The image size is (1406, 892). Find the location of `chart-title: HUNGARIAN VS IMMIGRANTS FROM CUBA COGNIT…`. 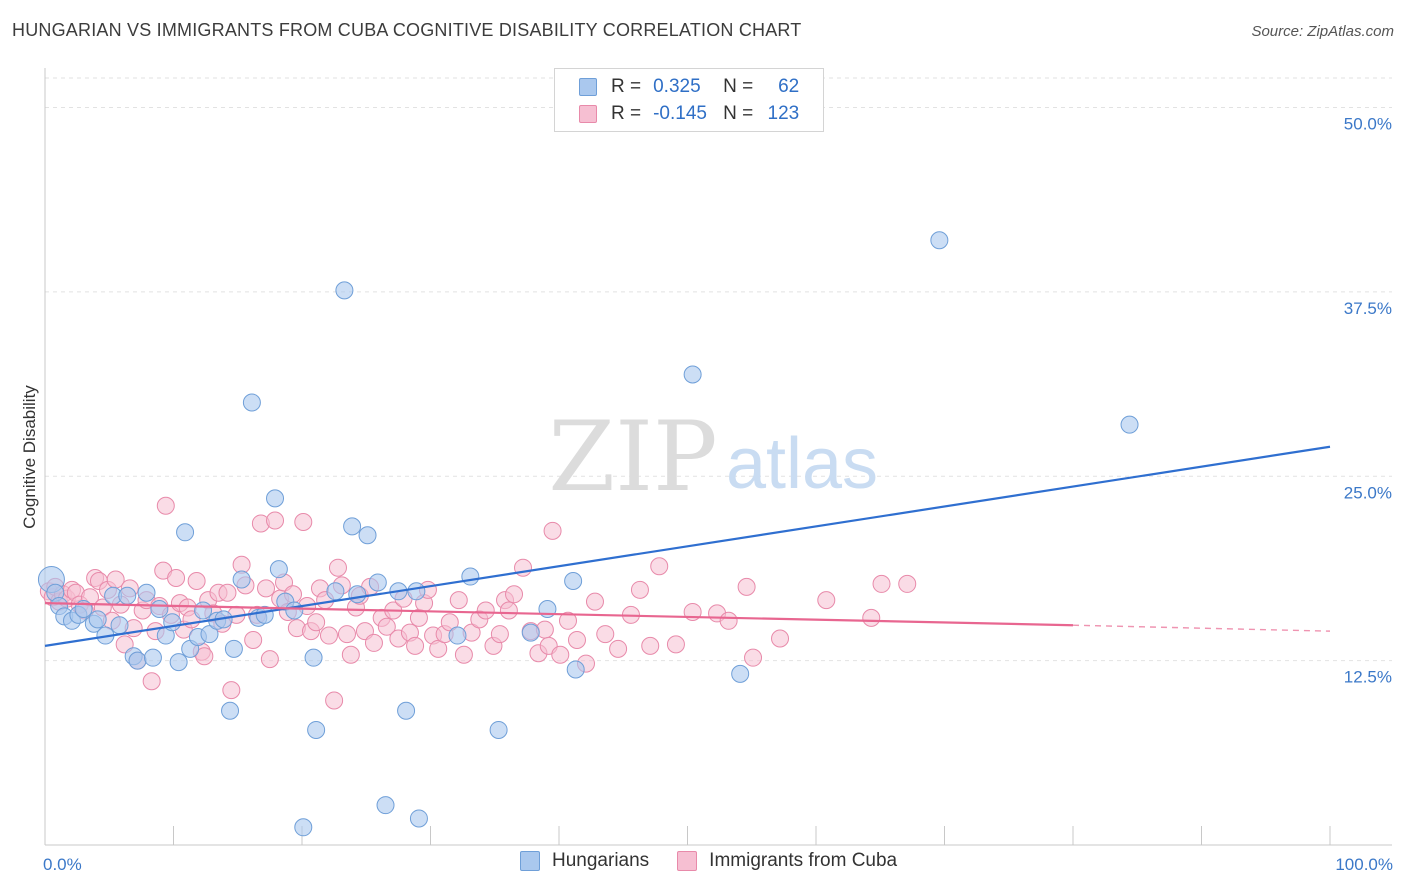

chart-title: HUNGARIAN VS IMMIGRANTS FROM CUBA COGNIT… is located at coordinates (407, 30).